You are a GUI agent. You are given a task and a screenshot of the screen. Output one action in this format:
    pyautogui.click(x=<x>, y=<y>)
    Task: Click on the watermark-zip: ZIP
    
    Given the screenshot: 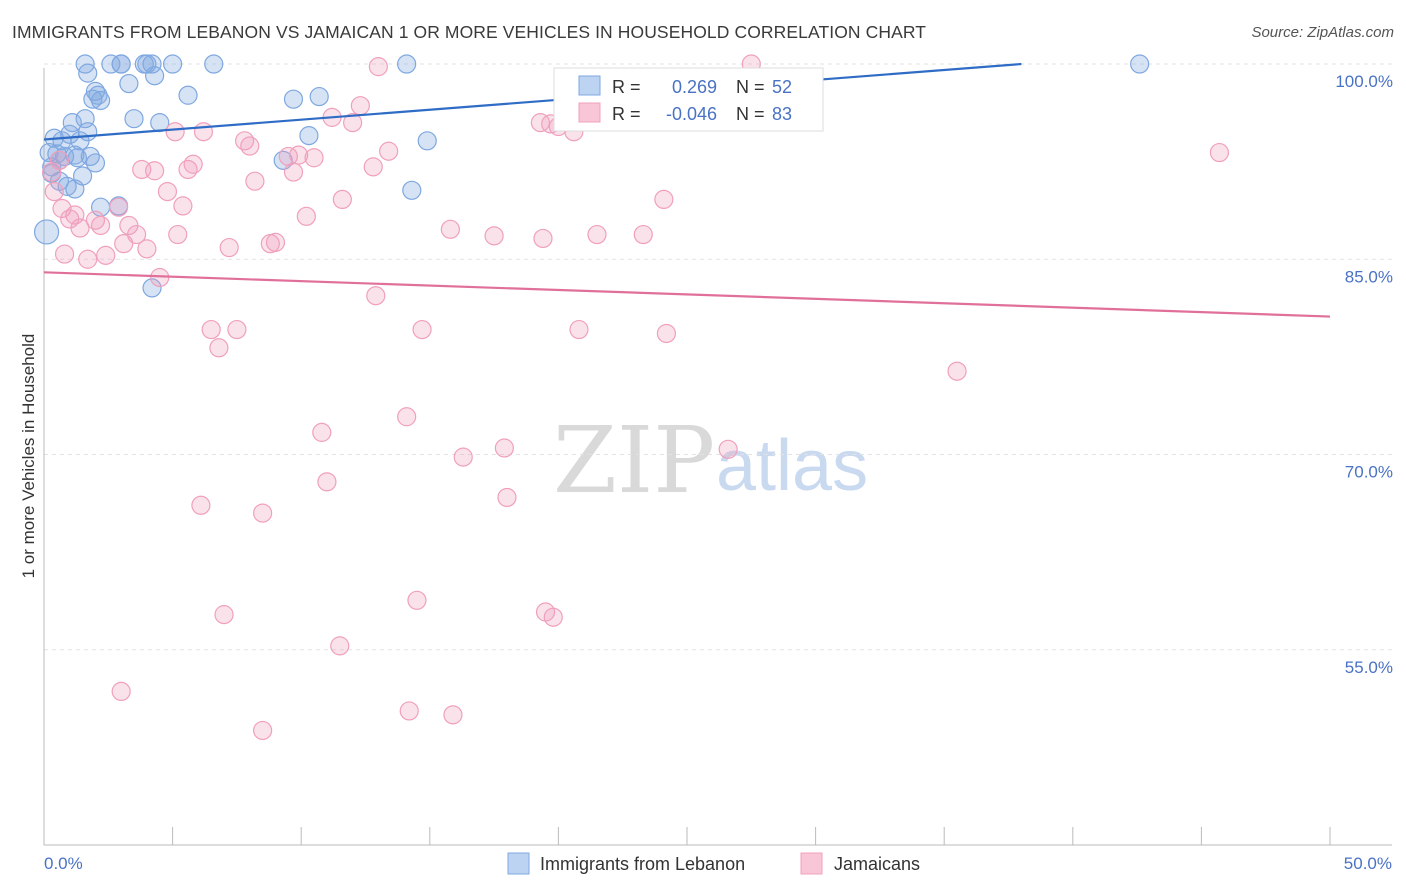 What is the action you would take?
    pyautogui.click(x=634, y=460)
    